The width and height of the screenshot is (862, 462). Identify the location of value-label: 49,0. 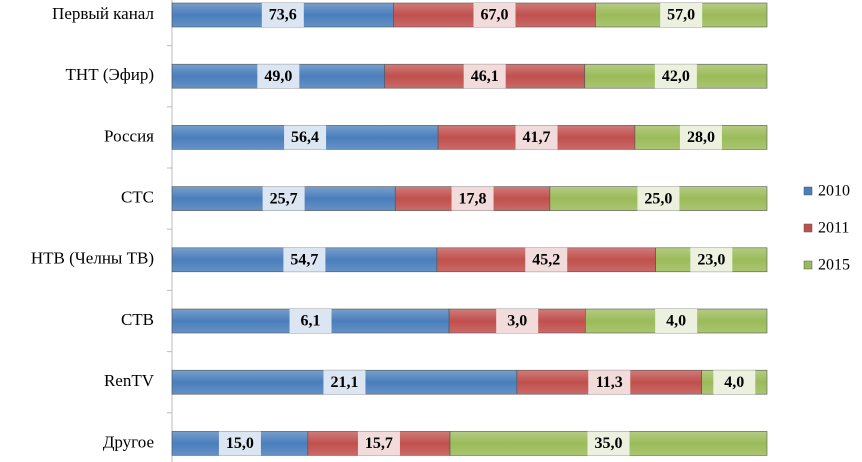
(278, 76).